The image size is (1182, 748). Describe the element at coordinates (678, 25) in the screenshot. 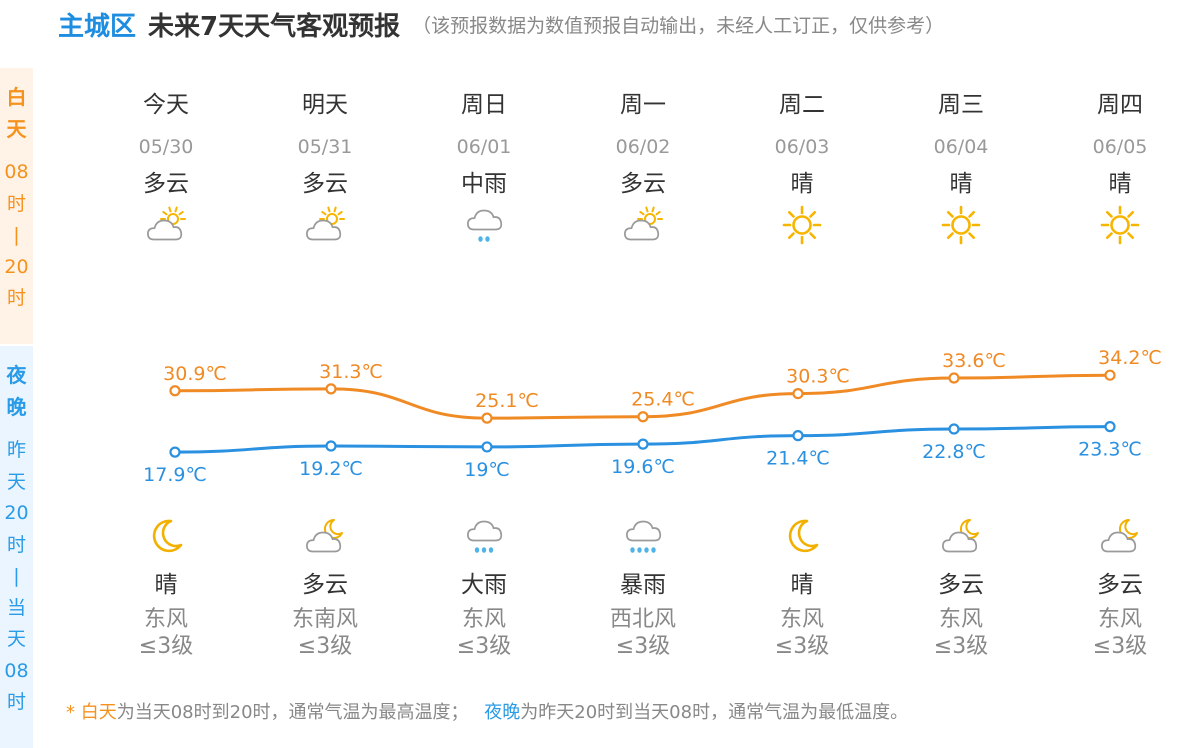

I see `disclaimer-note: （该预报数据为数值预报自动输出，未经人工订正，仅供参考）` at that location.